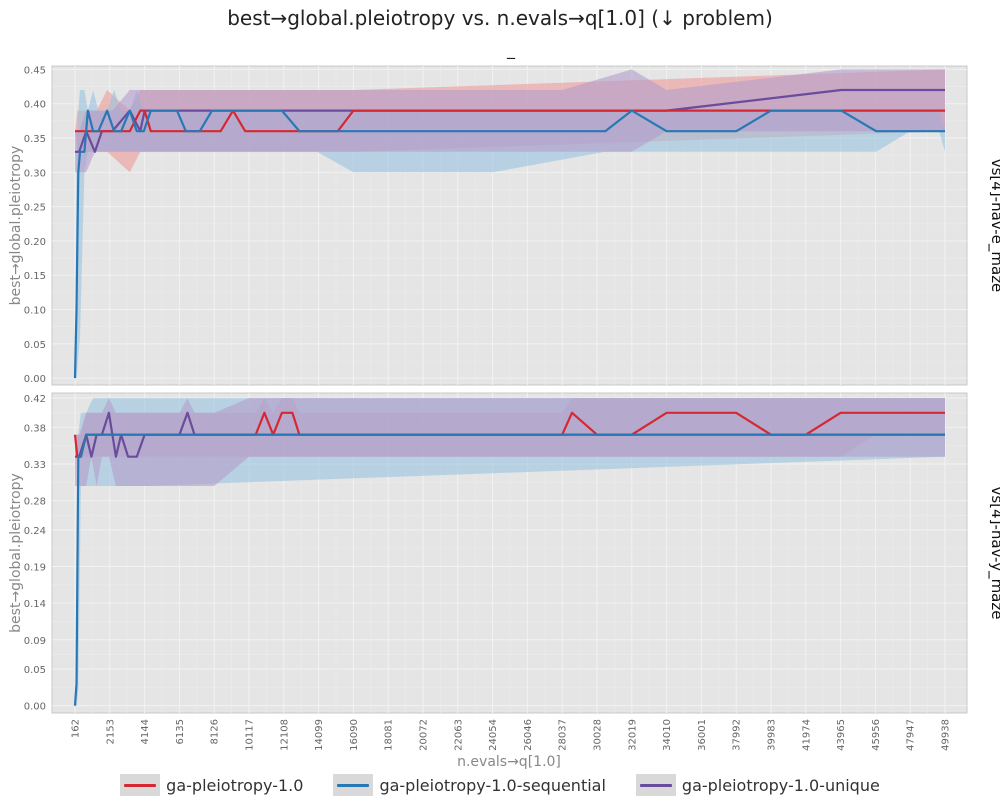  I want to click on x-tick-label: 49938, so click(946, 735).